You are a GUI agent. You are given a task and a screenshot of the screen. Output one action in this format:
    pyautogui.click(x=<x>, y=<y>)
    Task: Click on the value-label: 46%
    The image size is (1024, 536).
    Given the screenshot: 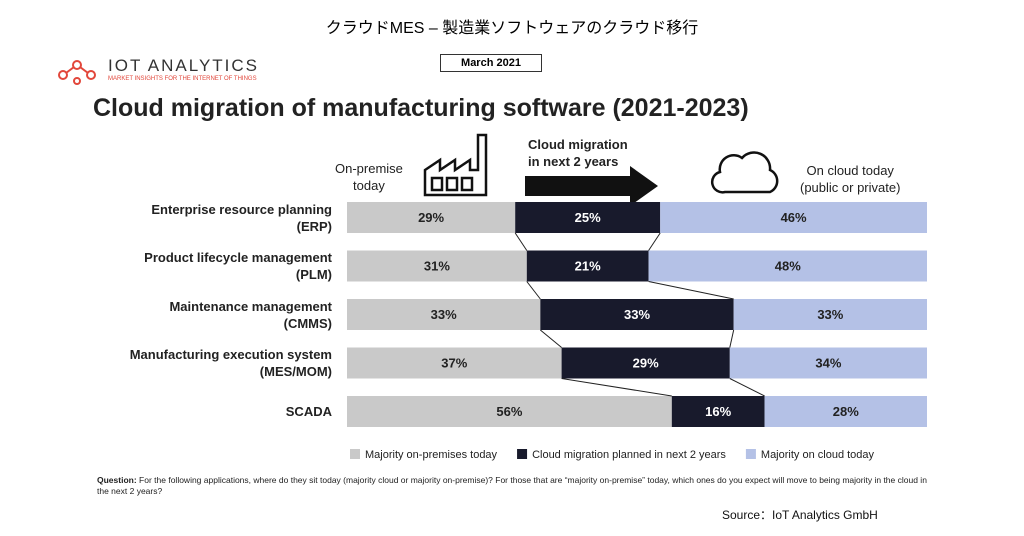 What is the action you would take?
    pyautogui.click(x=794, y=217)
    